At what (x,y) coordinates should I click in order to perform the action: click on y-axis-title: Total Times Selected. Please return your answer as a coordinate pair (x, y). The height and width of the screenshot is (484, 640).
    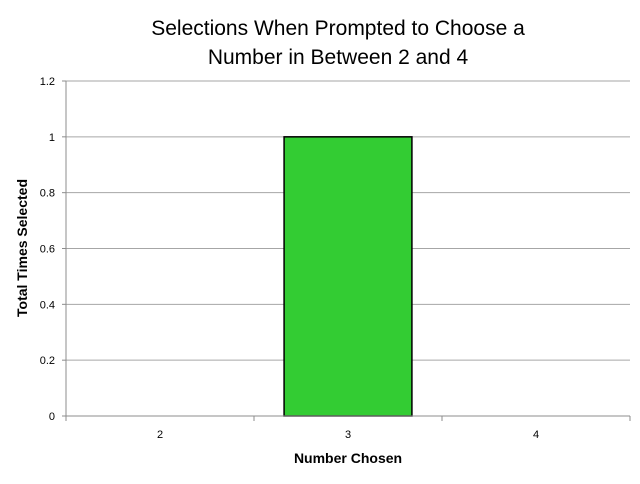
    Looking at the image, I should click on (22, 248).